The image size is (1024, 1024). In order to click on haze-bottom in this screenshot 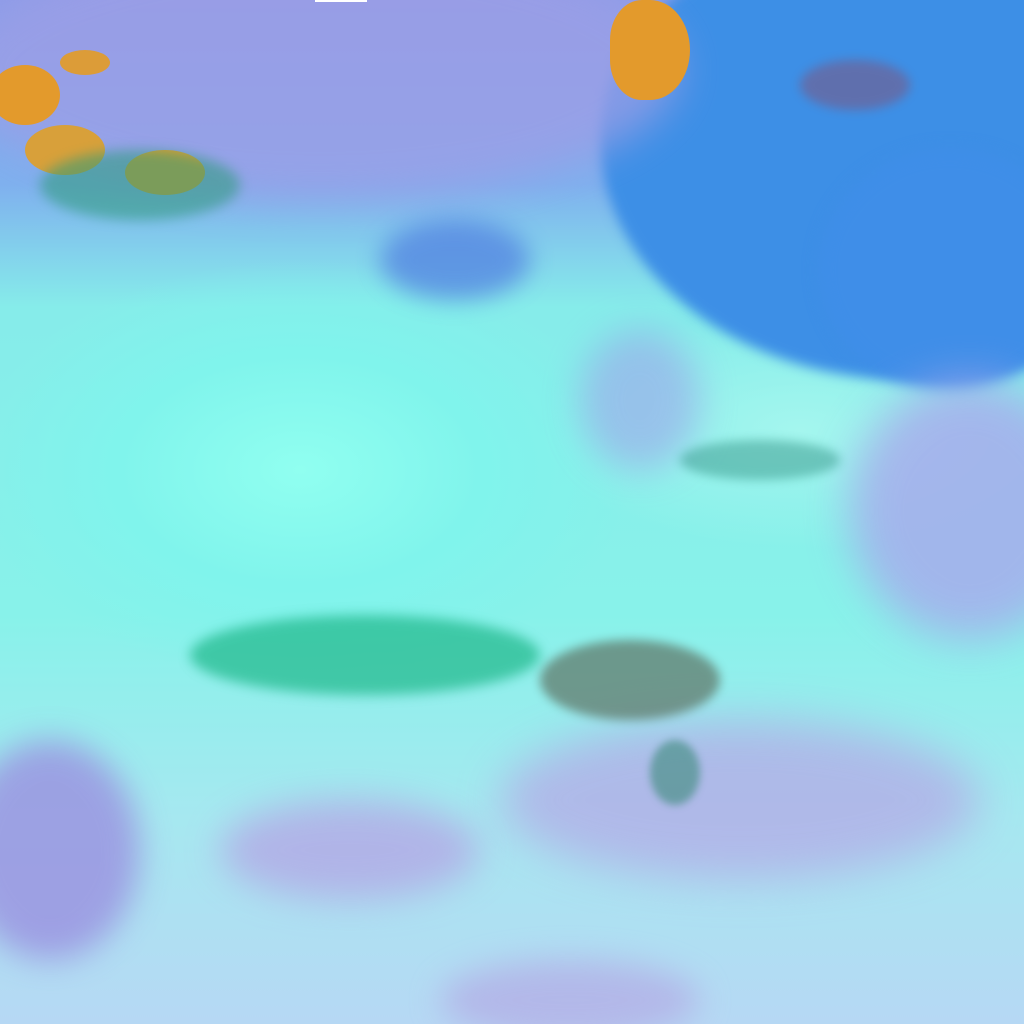, I will do `click(570, 992)`.